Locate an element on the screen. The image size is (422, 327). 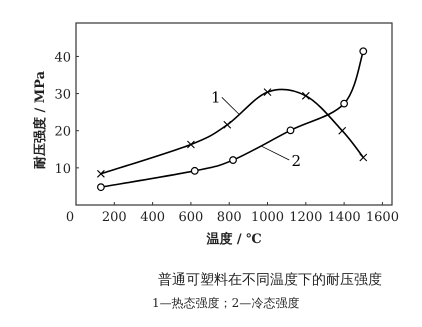
series-label: 1 is located at coordinates (216, 97).